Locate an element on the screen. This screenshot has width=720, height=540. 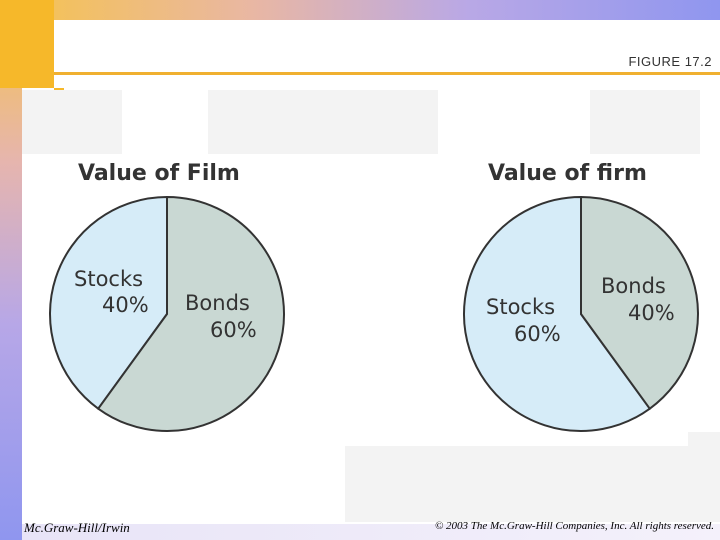
top-gradient-band is located at coordinates (360, 10).